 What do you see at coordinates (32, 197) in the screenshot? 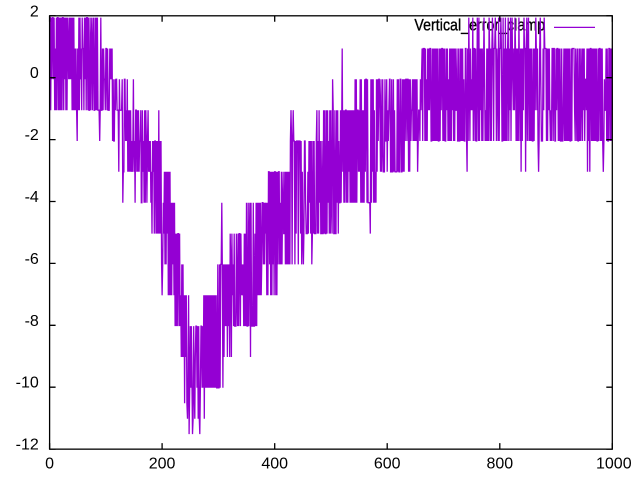
I see `svg-text: -4` at bounding box center [32, 197].